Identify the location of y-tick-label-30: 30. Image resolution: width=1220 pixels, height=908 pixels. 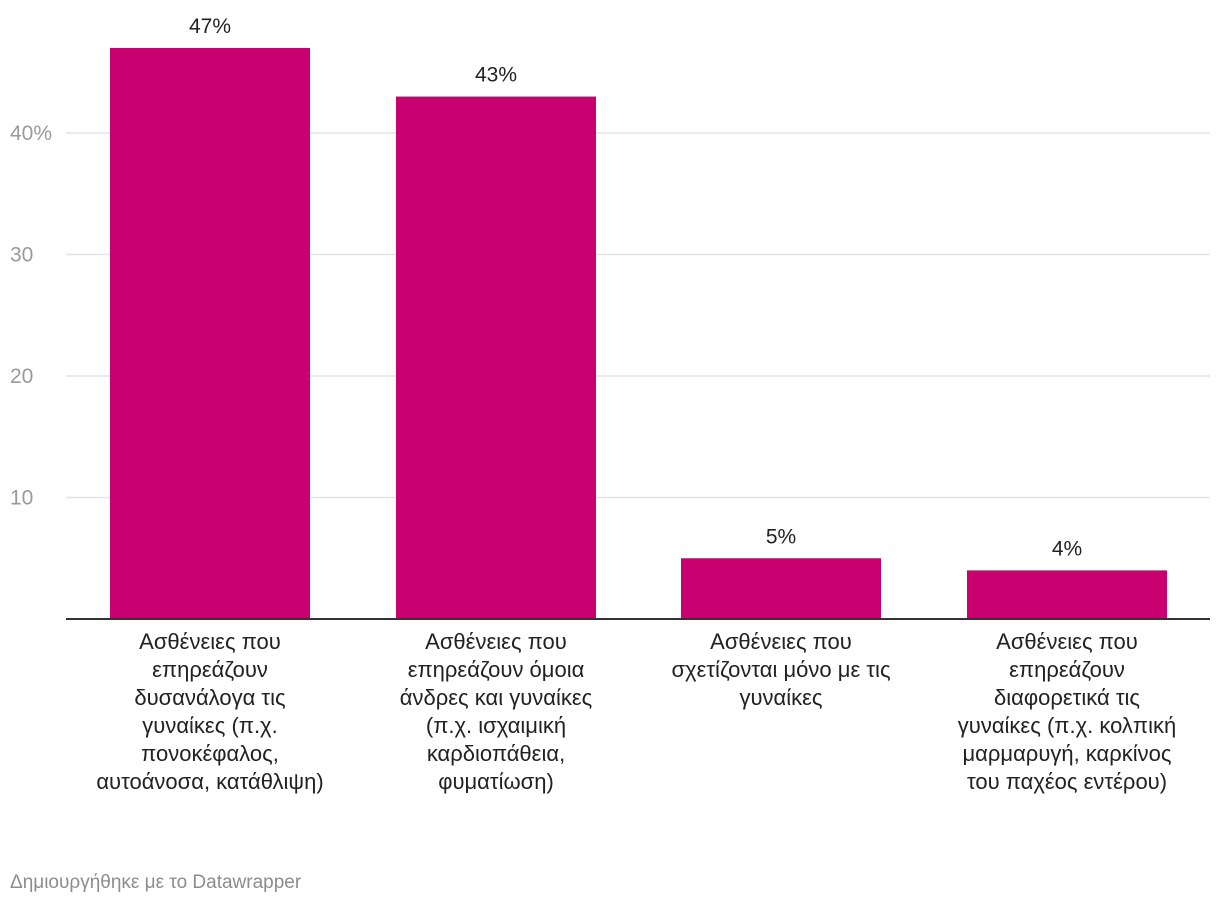
(21, 255).